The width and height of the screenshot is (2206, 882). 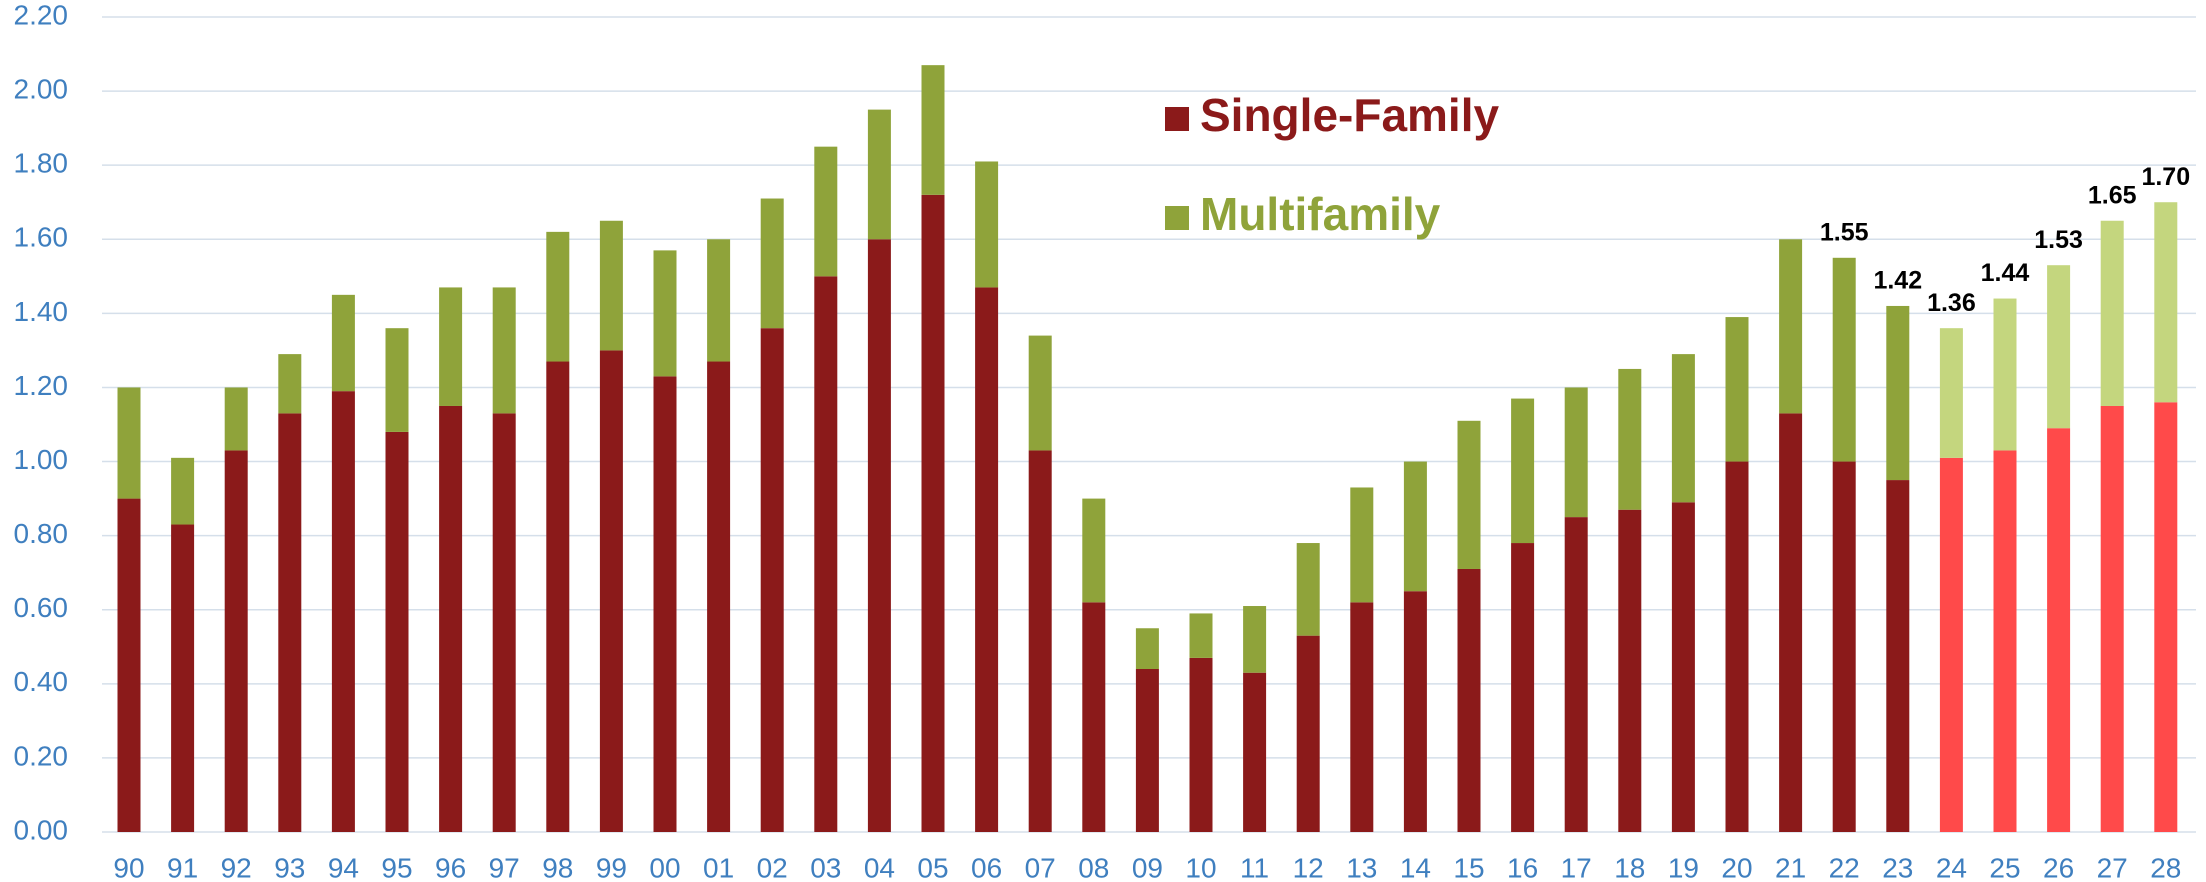 What do you see at coordinates (1736, 867) in the screenshot?
I see `x-tick-label: 20` at bounding box center [1736, 867].